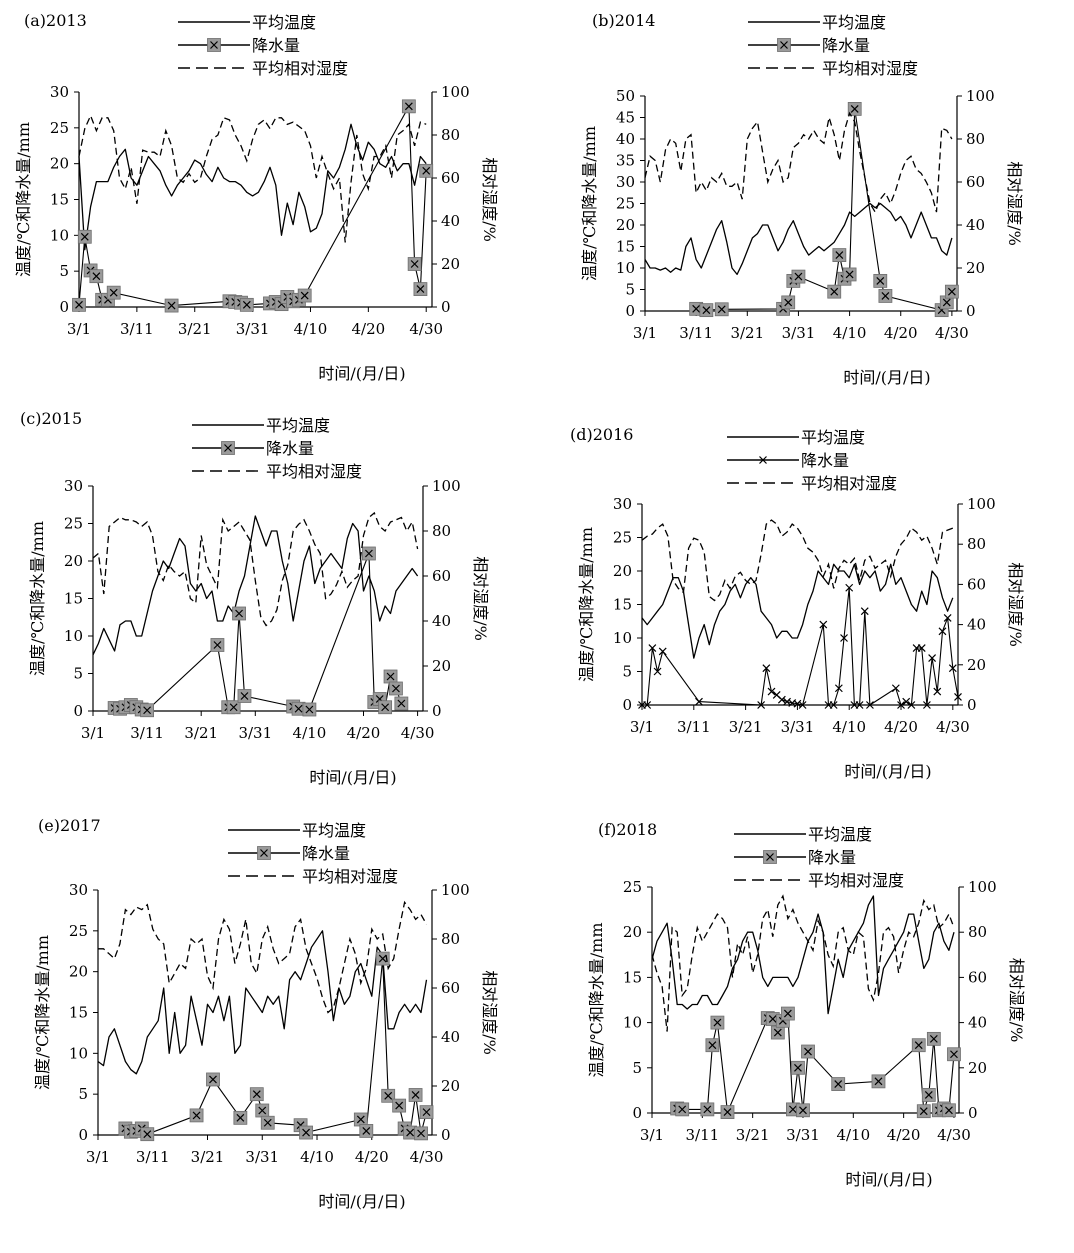  What do you see at coordinates (55, 20) in the screenshot?
I see `chart-title: (a)2013` at bounding box center [55, 20].